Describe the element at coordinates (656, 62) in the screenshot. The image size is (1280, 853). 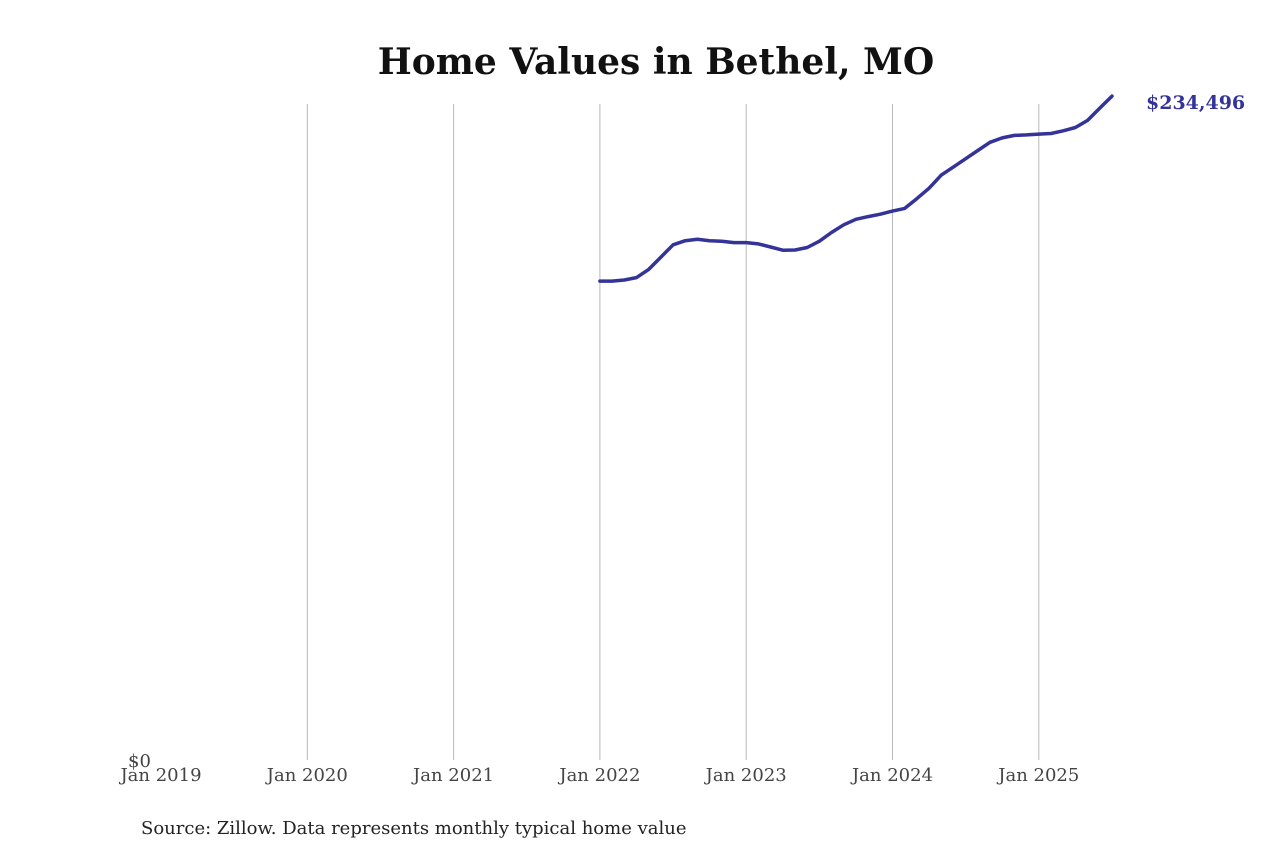
I see `chart-title: Home Values in Bethel, MO` at that location.